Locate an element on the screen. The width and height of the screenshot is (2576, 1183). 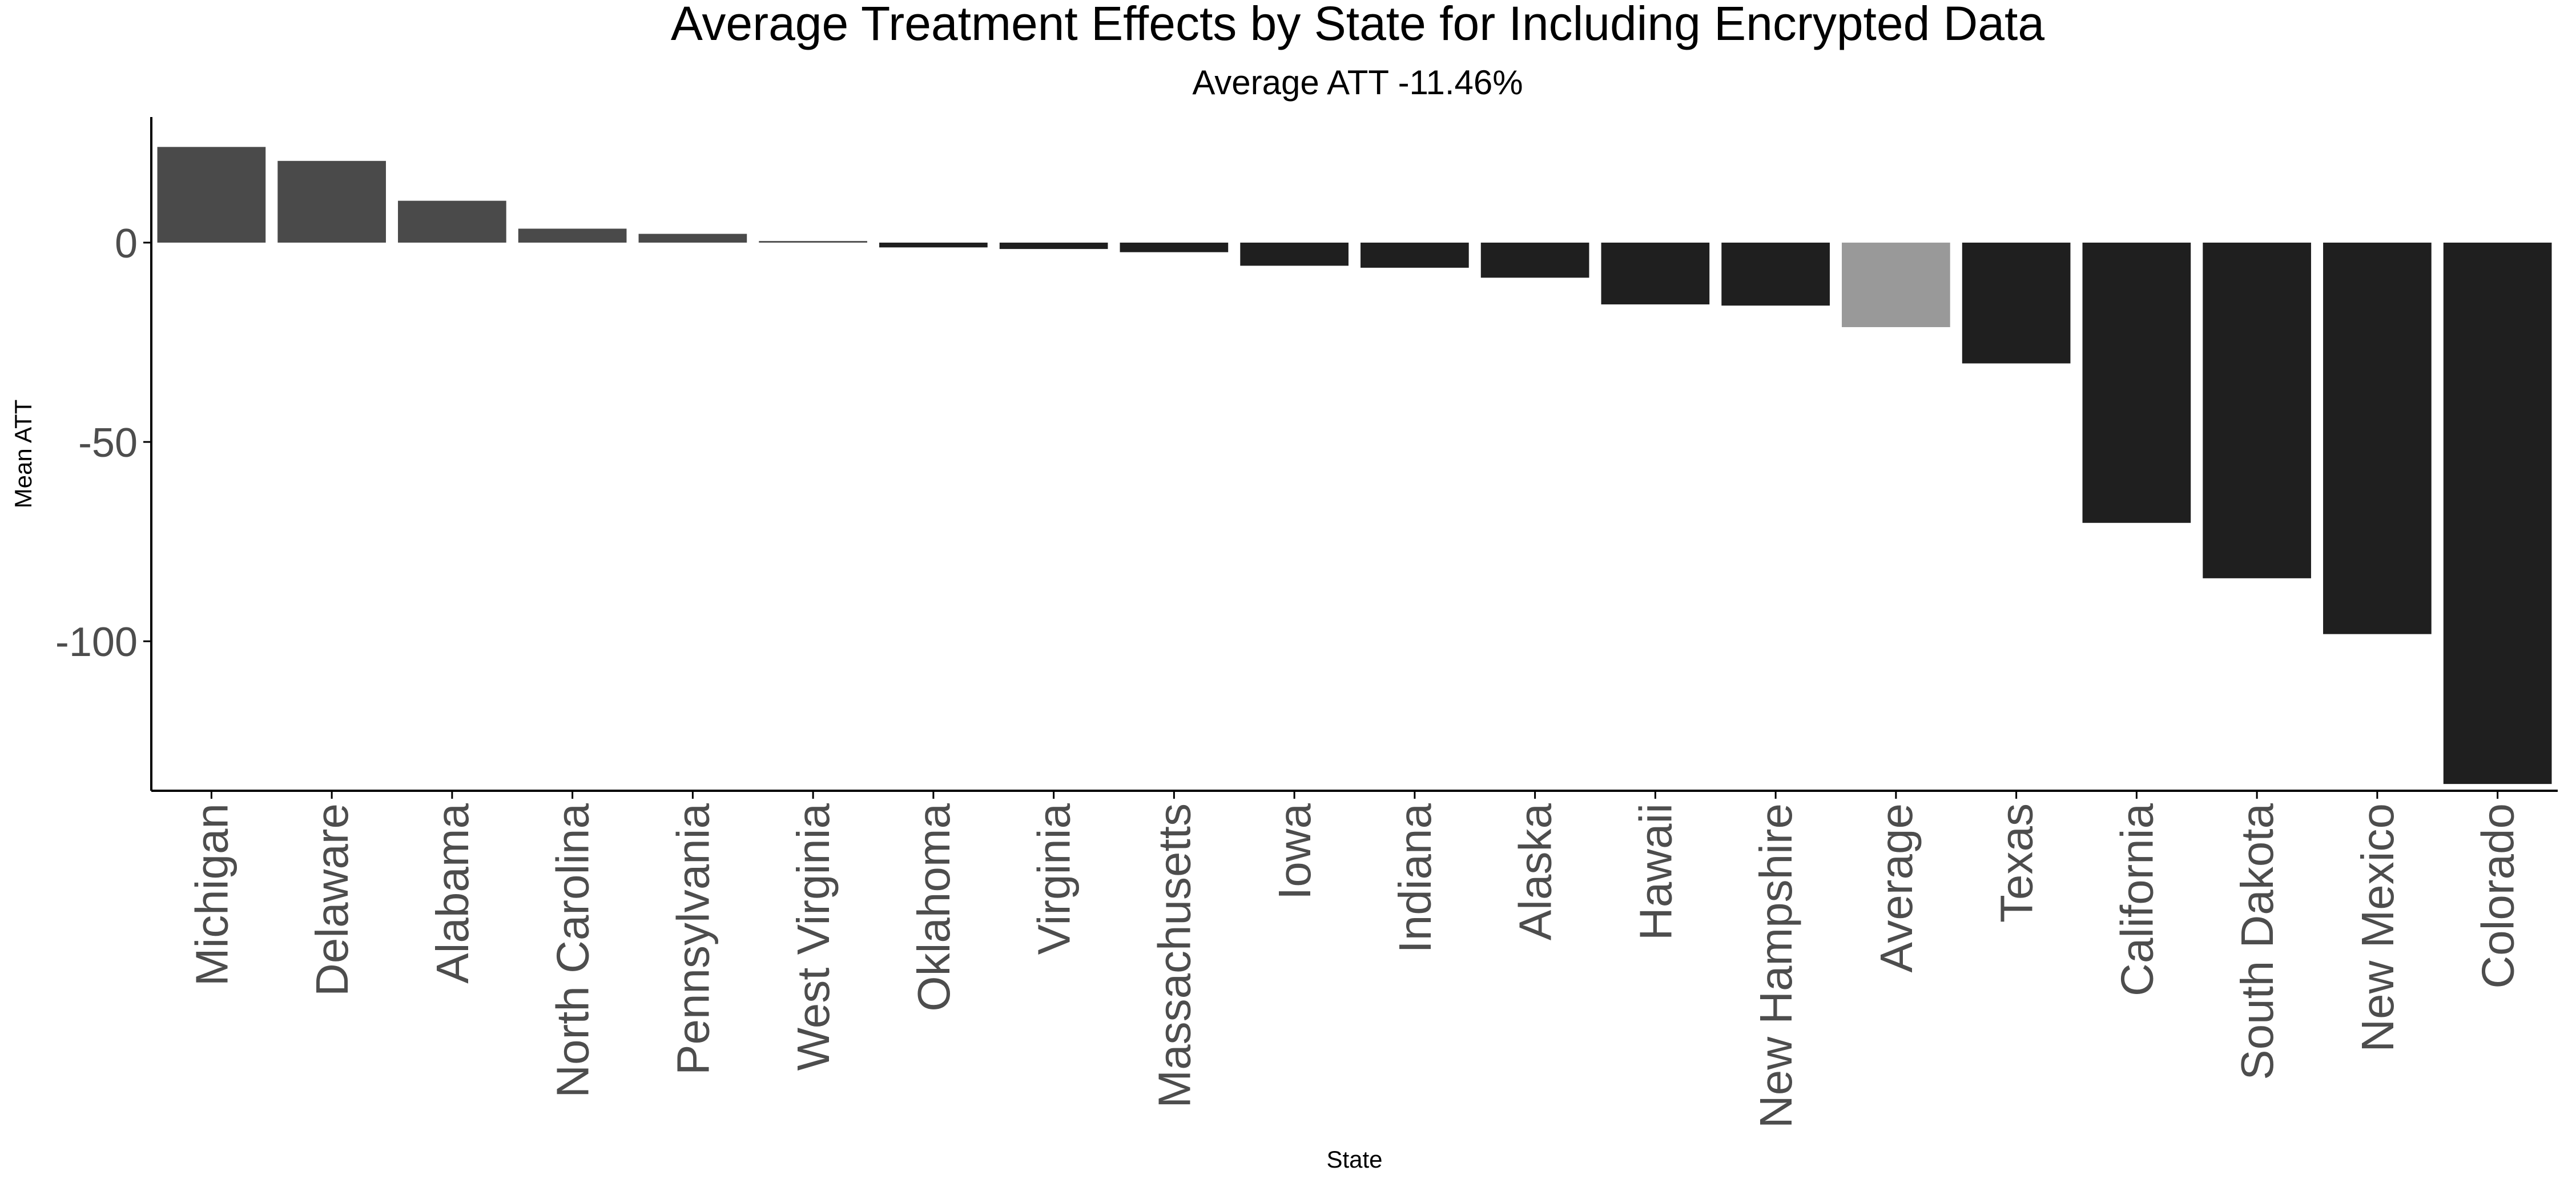
bar-delaware is located at coordinates (331, 202).